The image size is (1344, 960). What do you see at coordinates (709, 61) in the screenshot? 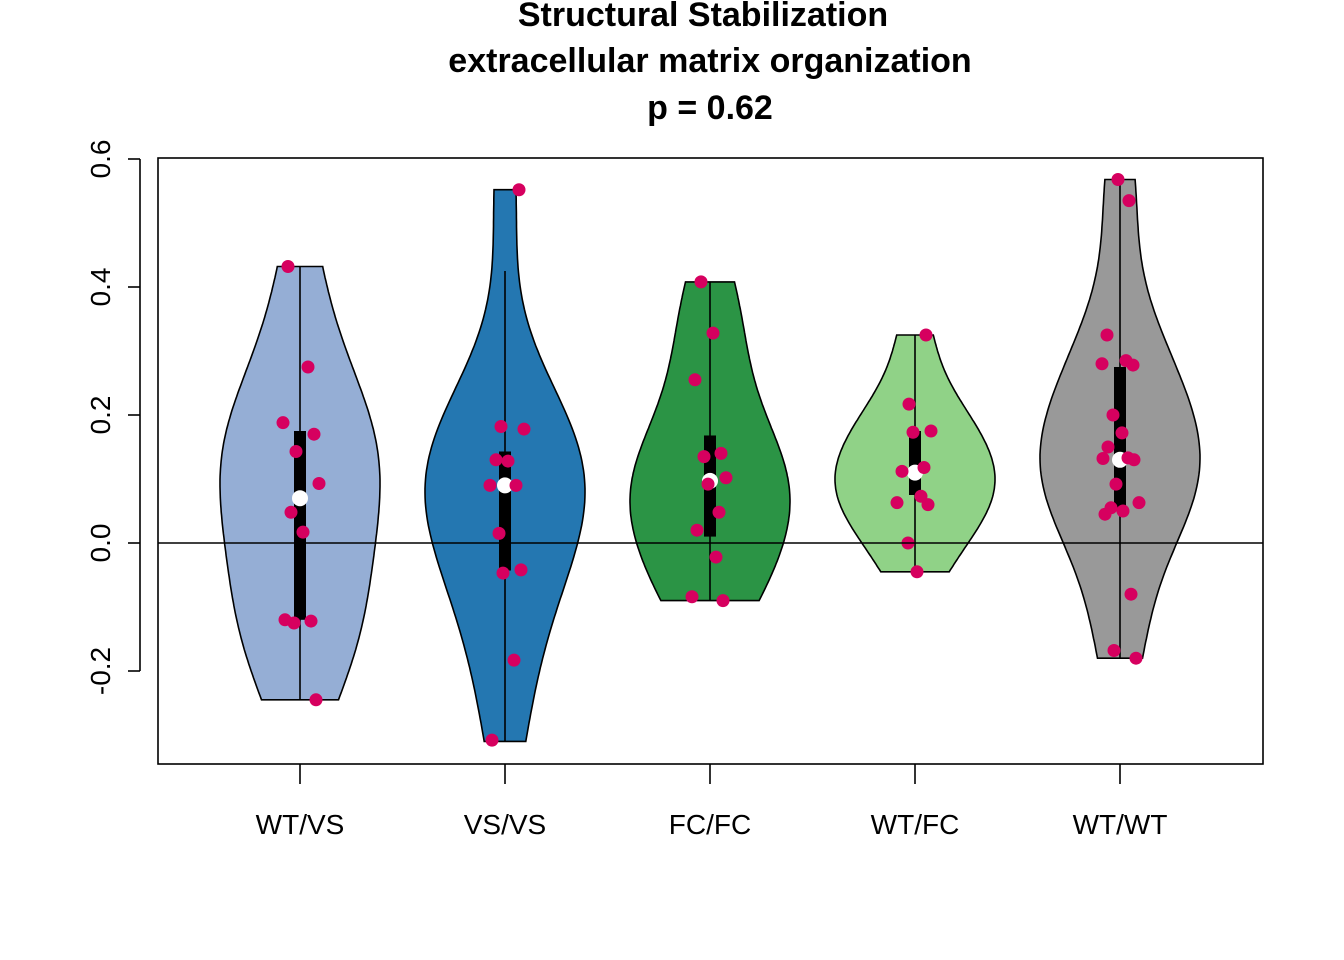
I see `title-line-2: extracellular matrix organization` at bounding box center [709, 61].